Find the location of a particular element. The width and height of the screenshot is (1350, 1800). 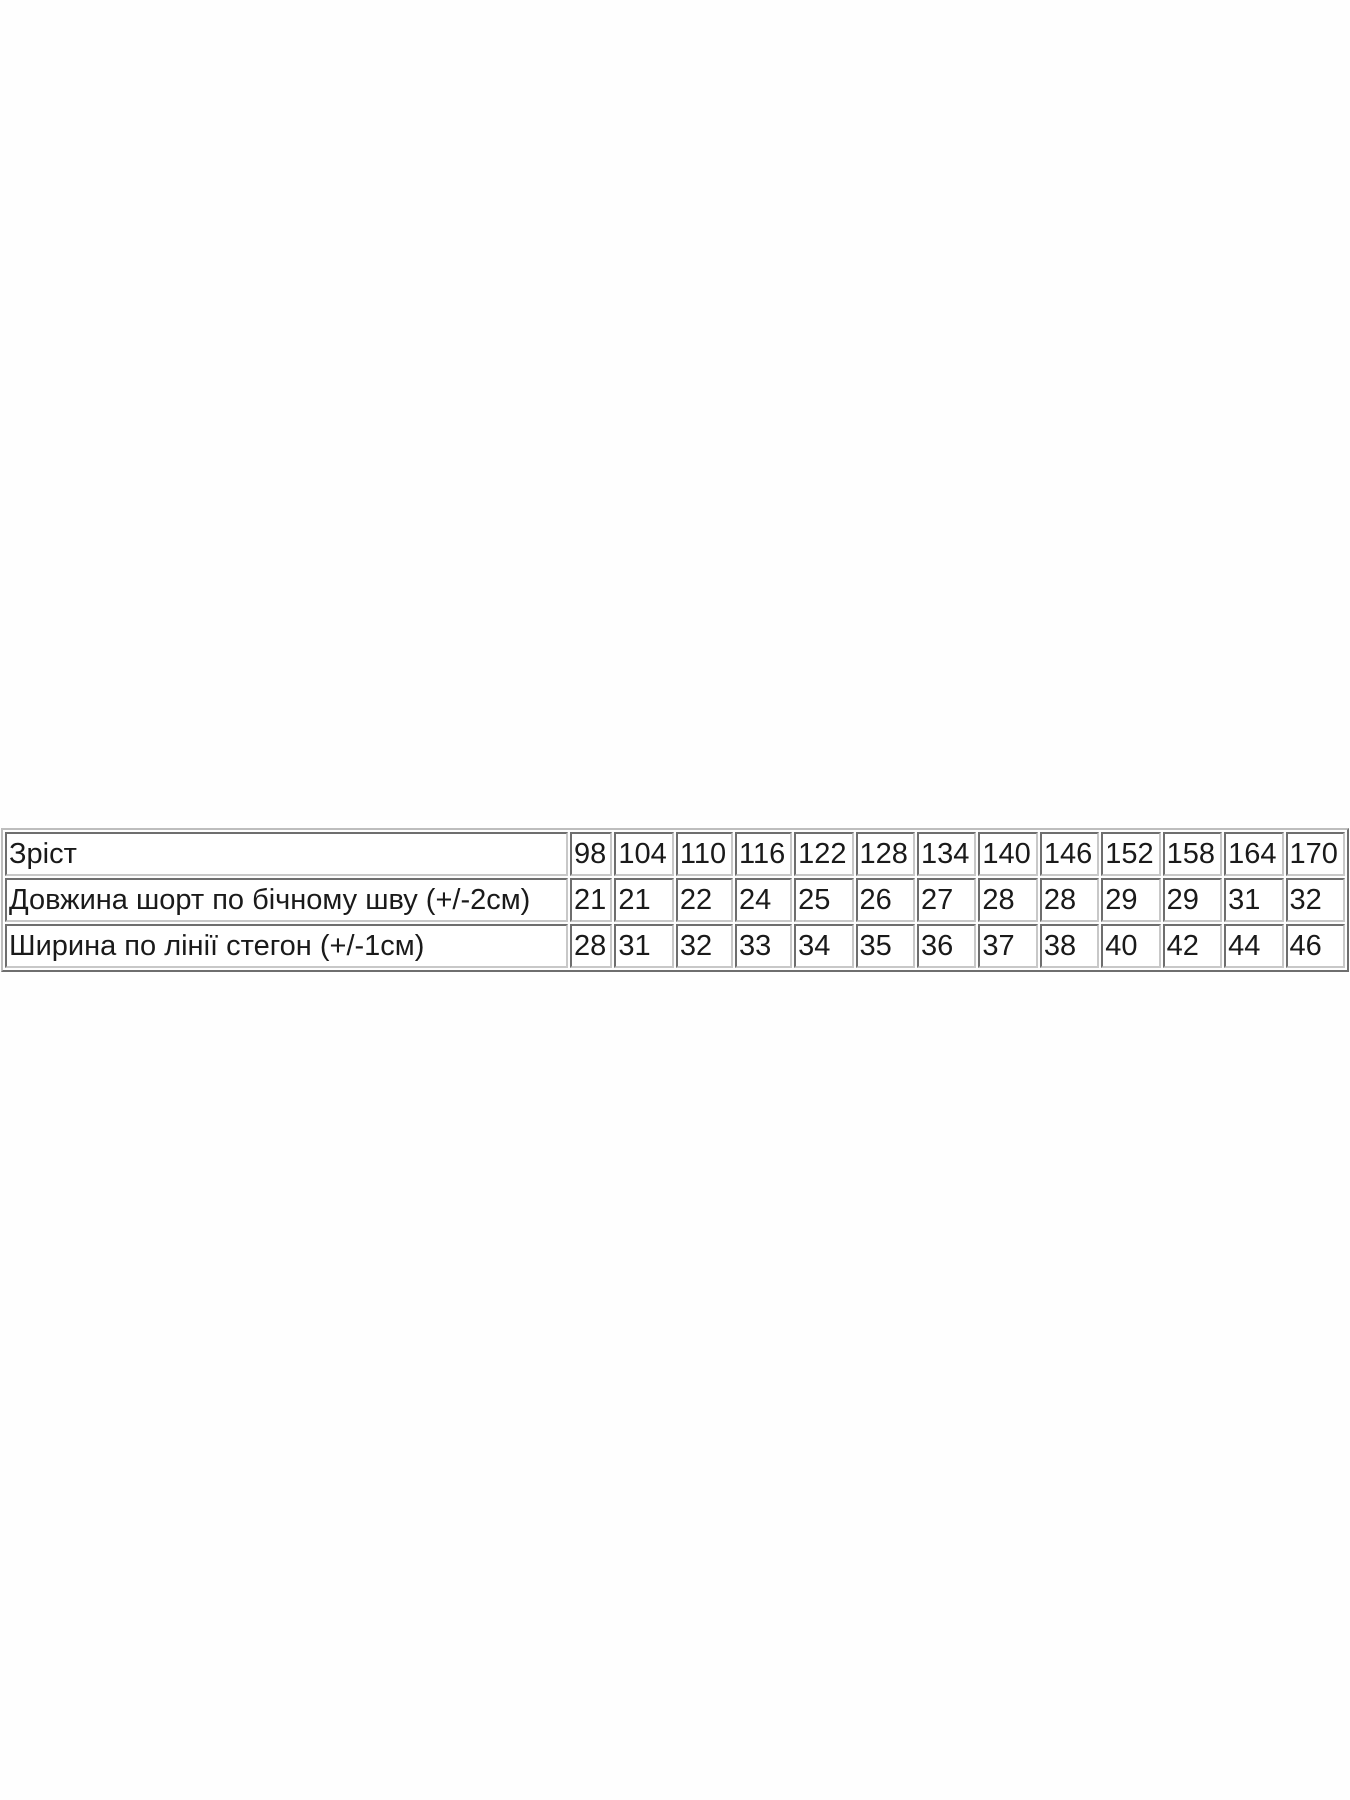

table-cell: 170 is located at coordinates (1315, 854).